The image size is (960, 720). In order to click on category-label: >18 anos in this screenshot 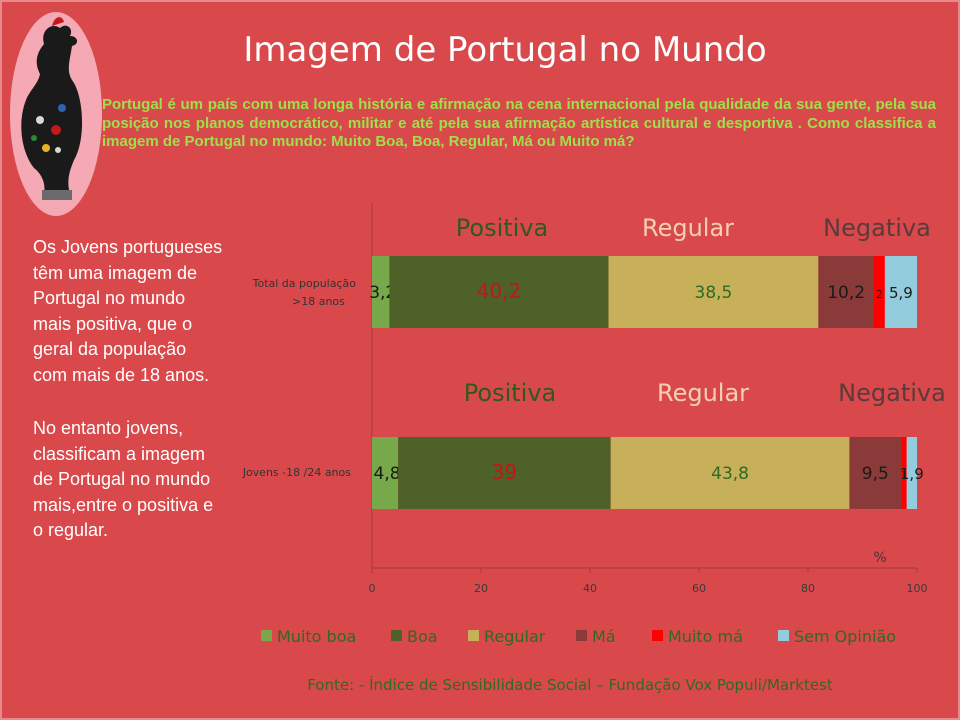, I will do `click(318, 301)`.